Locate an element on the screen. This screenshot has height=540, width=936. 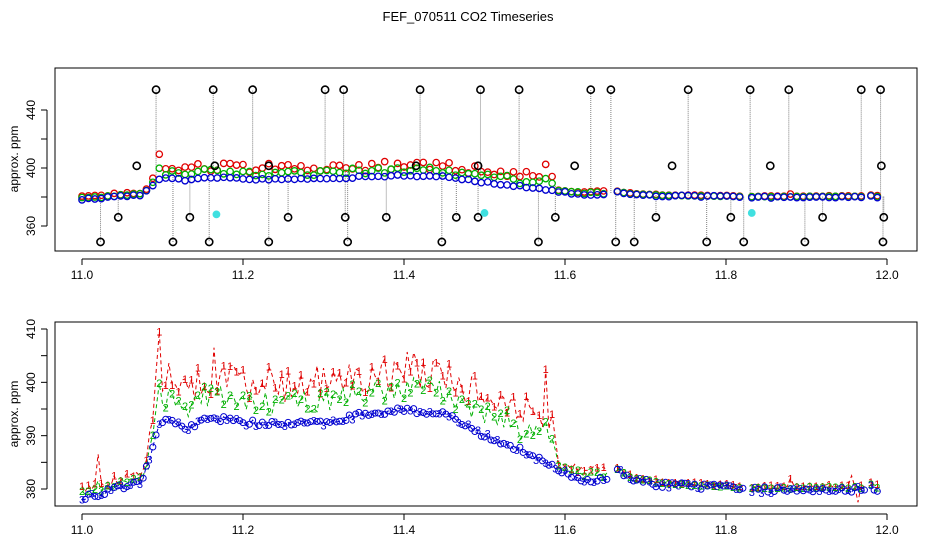
flag-cyan-point is located at coordinates (216, 214).